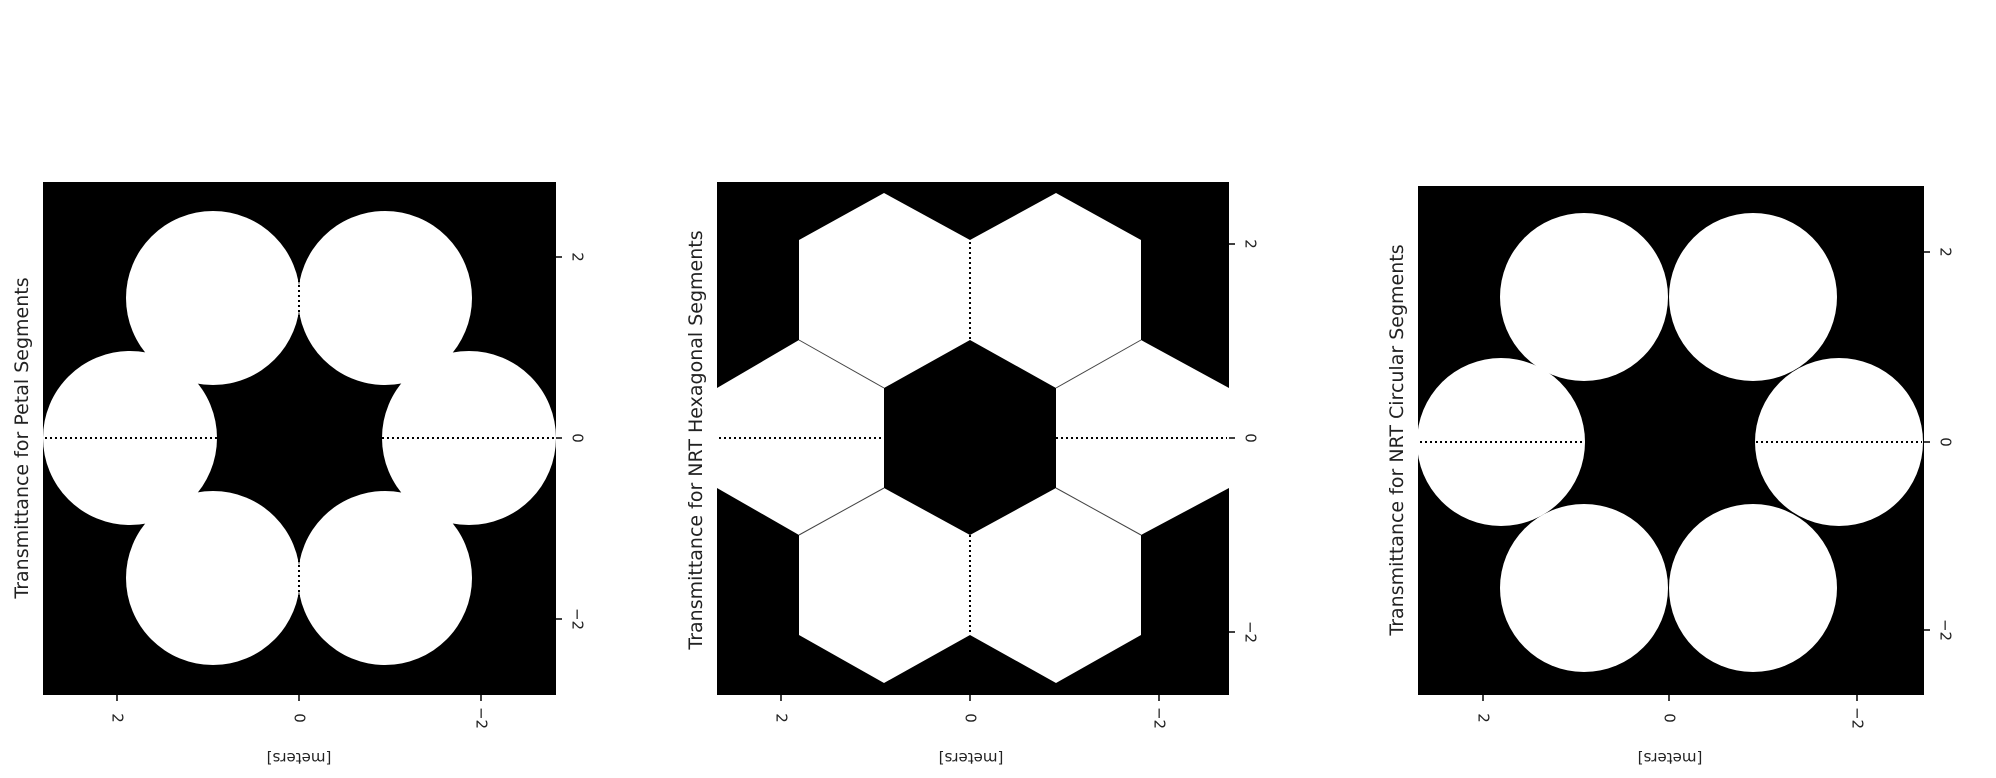 The width and height of the screenshot is (1996, 778). Describe the element at coordinates (1946, 252) in the screenshot. I see `panel-3-right-tick-label-1: 2` at that location.